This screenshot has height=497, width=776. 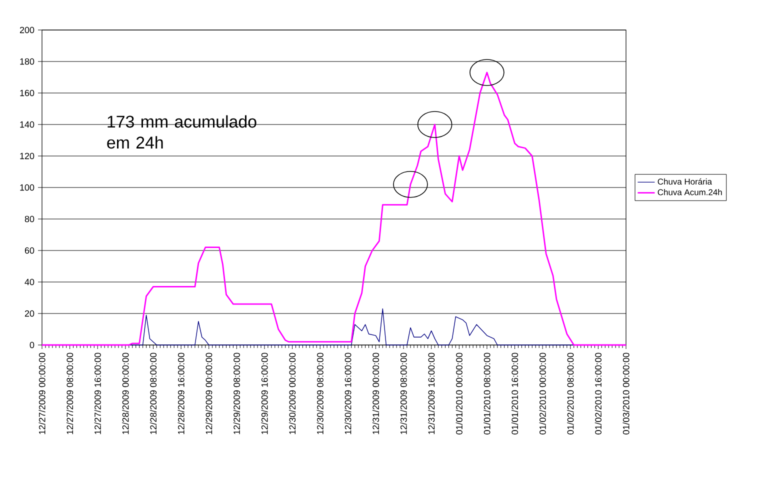 I want to click on y-tick-label: 0, so click(x=32, y=345).